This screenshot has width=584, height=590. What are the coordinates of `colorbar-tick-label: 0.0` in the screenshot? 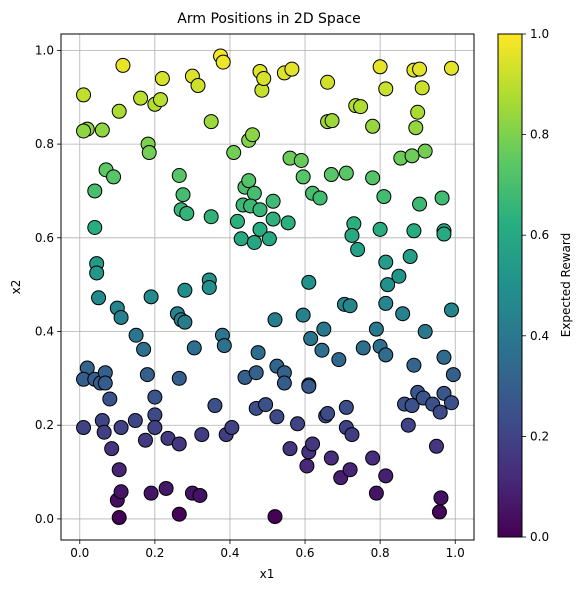 It's located at (539, 537).